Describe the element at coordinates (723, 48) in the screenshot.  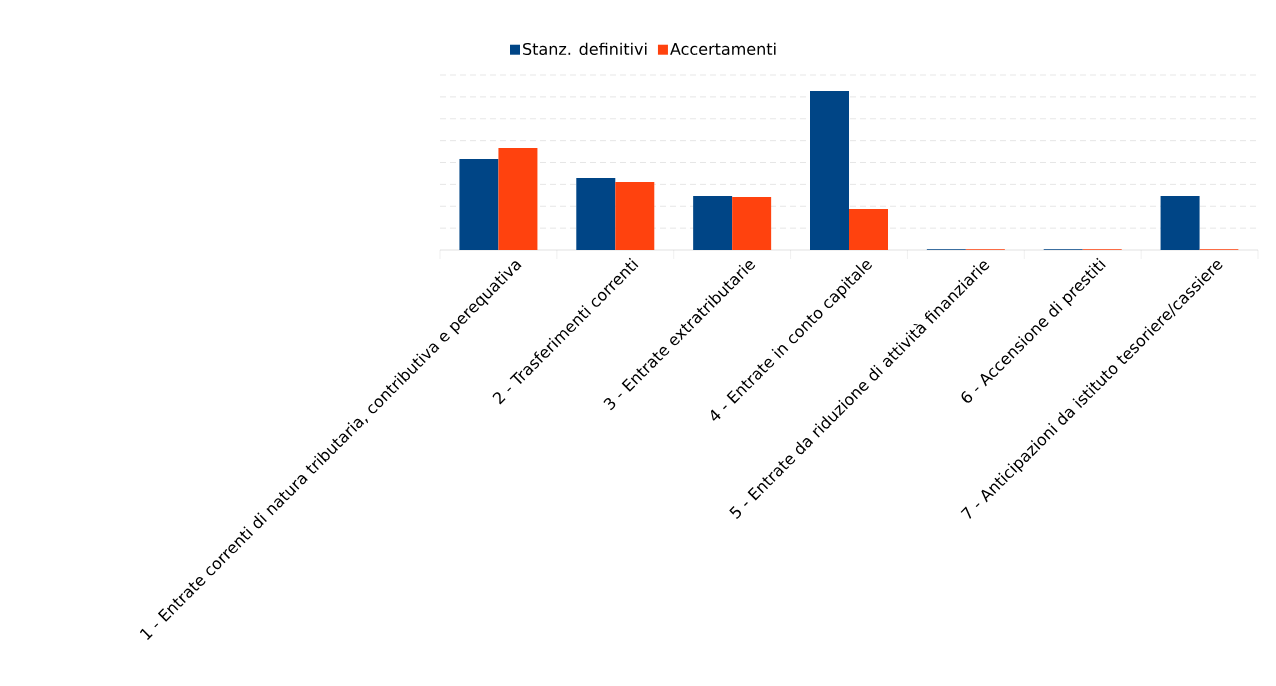
I see `legend-label: Accertamenti` at that location.